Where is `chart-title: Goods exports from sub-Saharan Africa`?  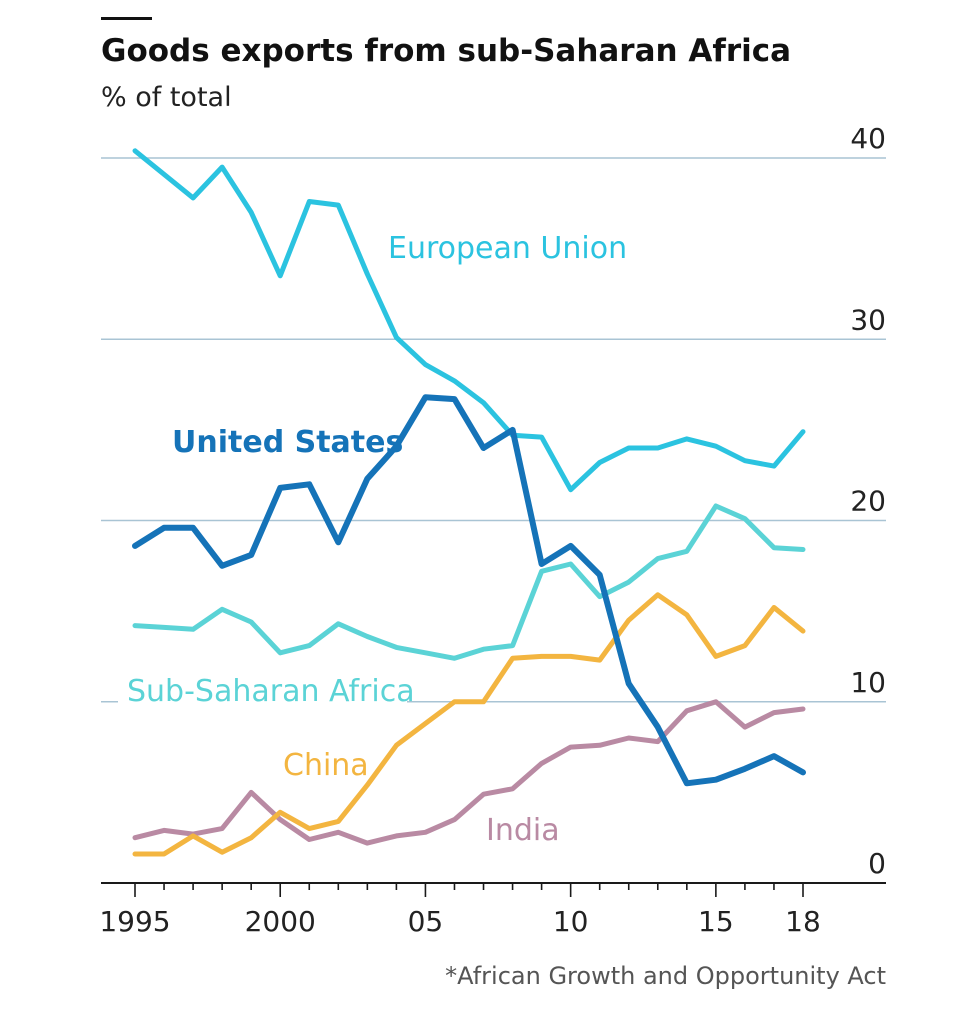 chart-title: Goods exports from sub-Saharan Africa is located at coordinates (446, 51).